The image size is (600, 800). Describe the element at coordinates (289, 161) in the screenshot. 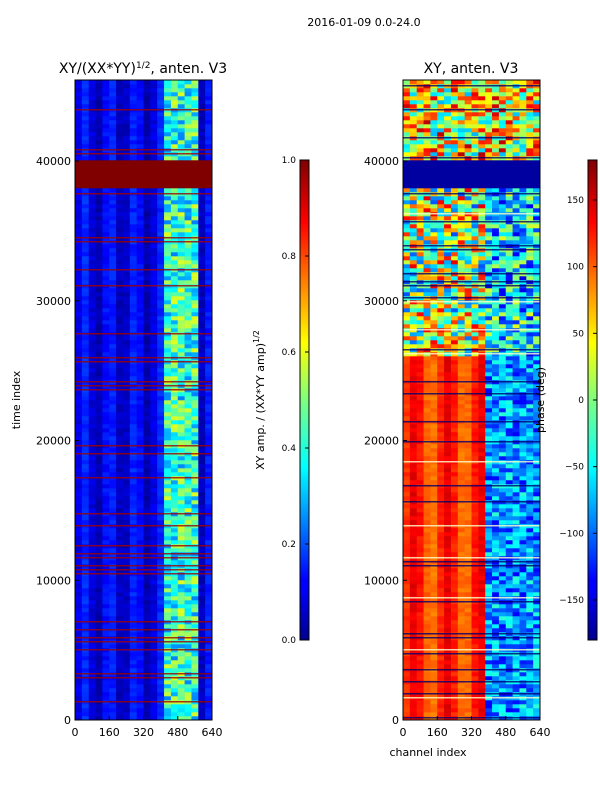

I see `colorbar-tick-label: 1.0` at that location.